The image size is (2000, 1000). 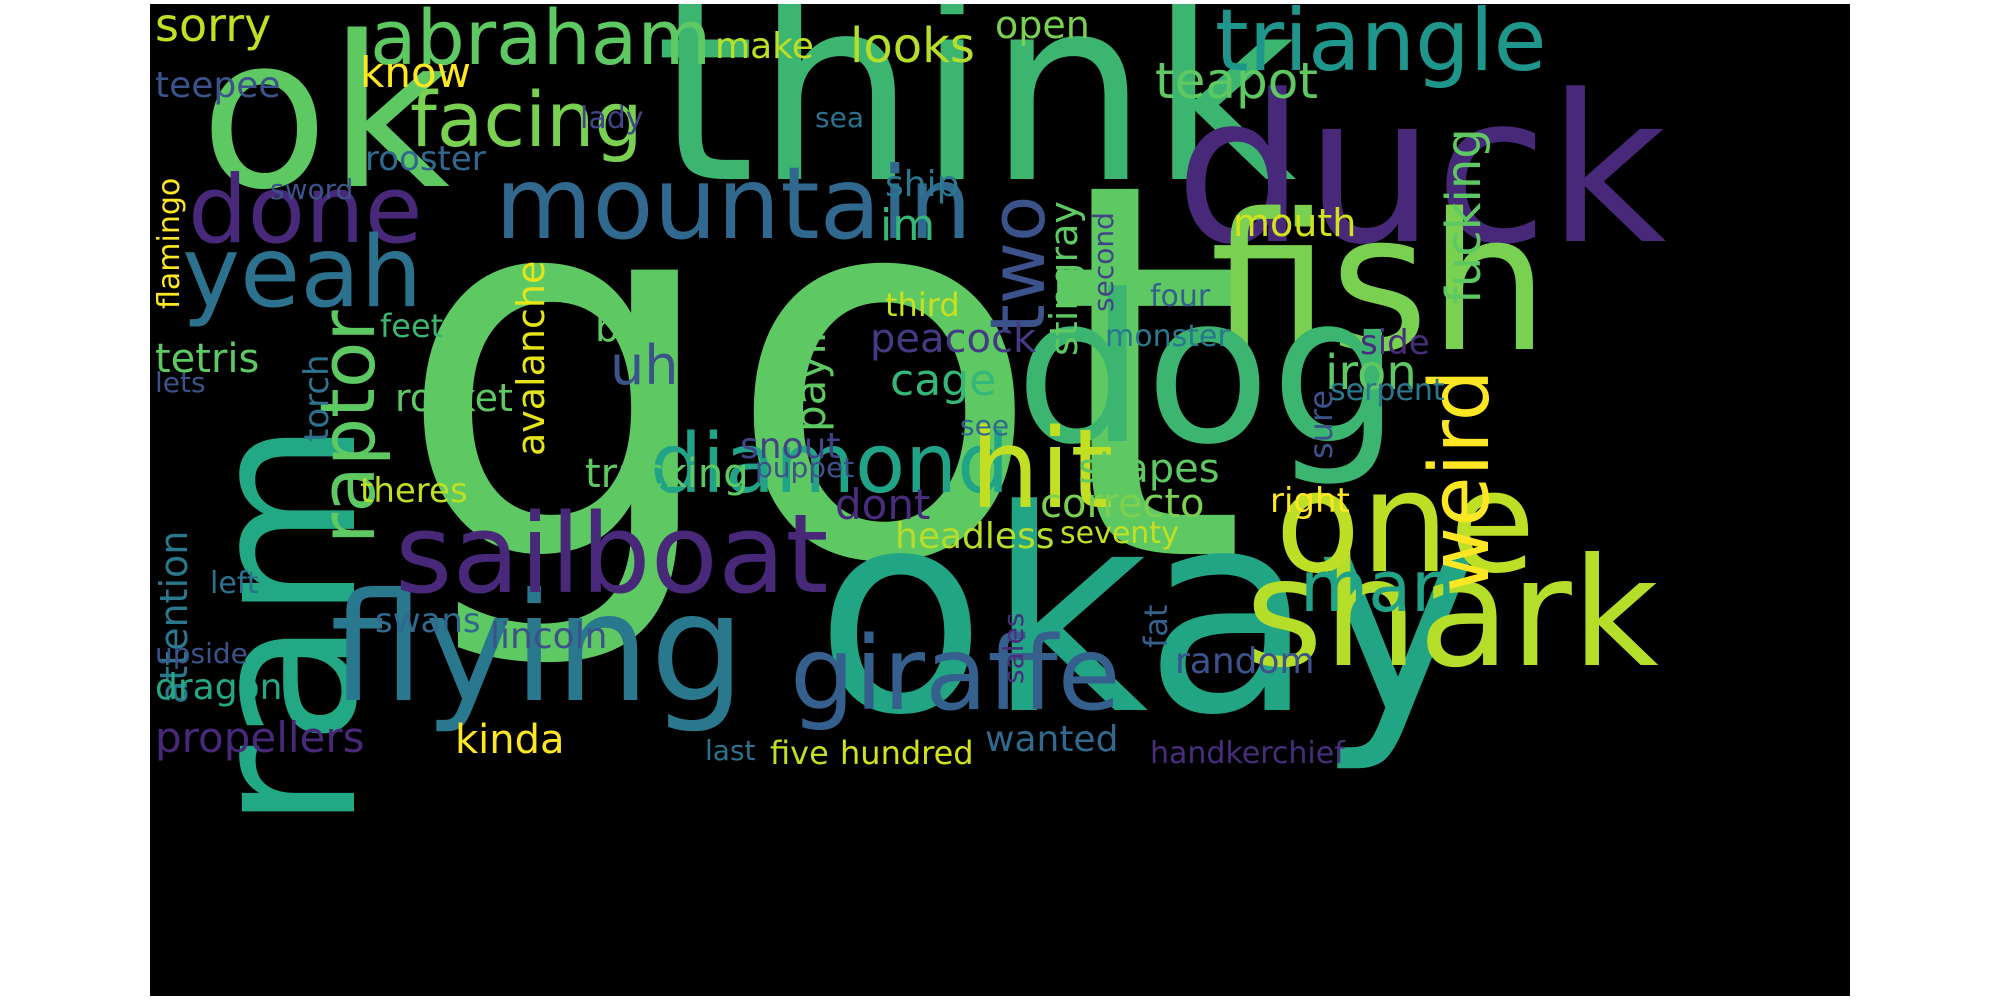 I want to click on word-avalanche: avalanche, so click(x=531, y=358).